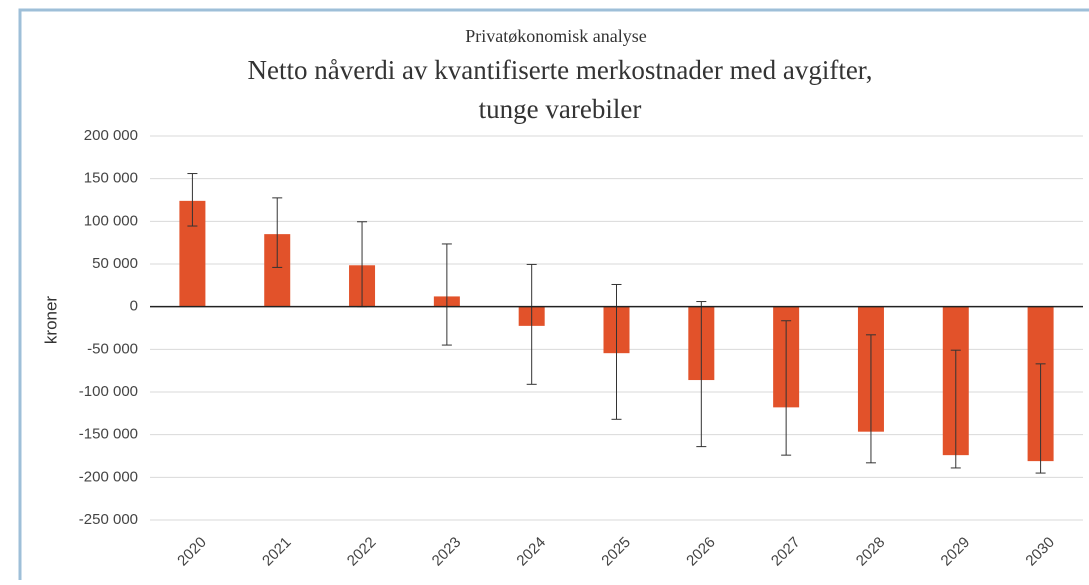  What do you see at coordinates (50, 320) in the screenshot?
I see `y-axis-label: kroner` at bounding box center [50, 320].